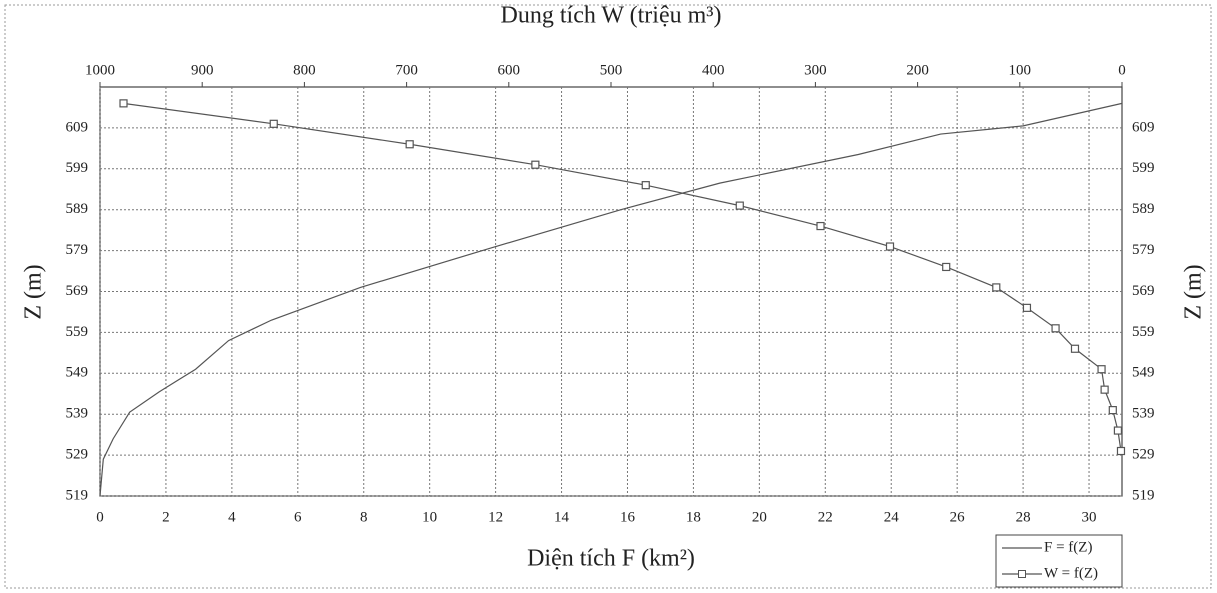  I want to click on x2-tick-label: 500, so click(611, 70).